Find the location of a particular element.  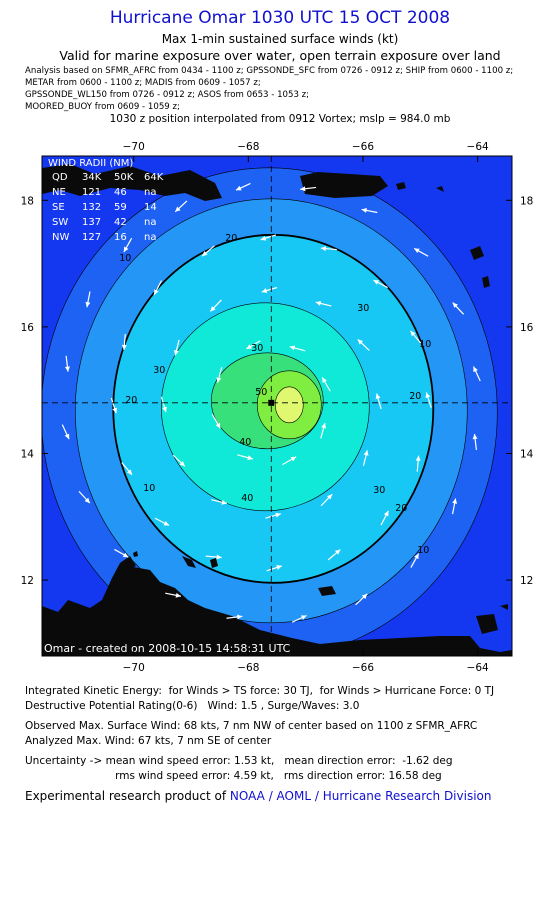

wind-radii-cell: SW is located at coordinates (60, 222).